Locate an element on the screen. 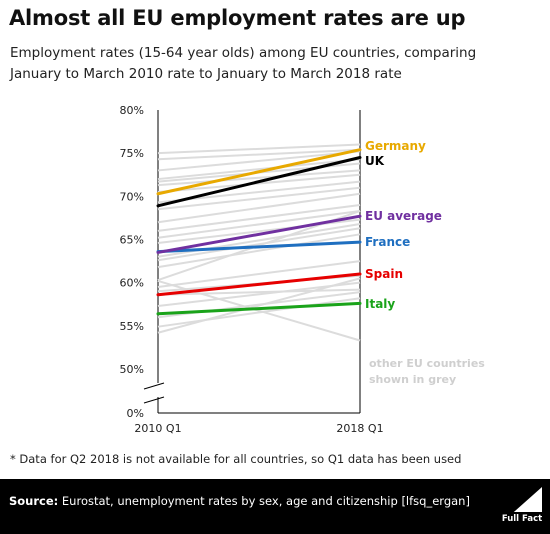 The image size is (550, 534). series-label: Italy is located at coordinates (380, 304).